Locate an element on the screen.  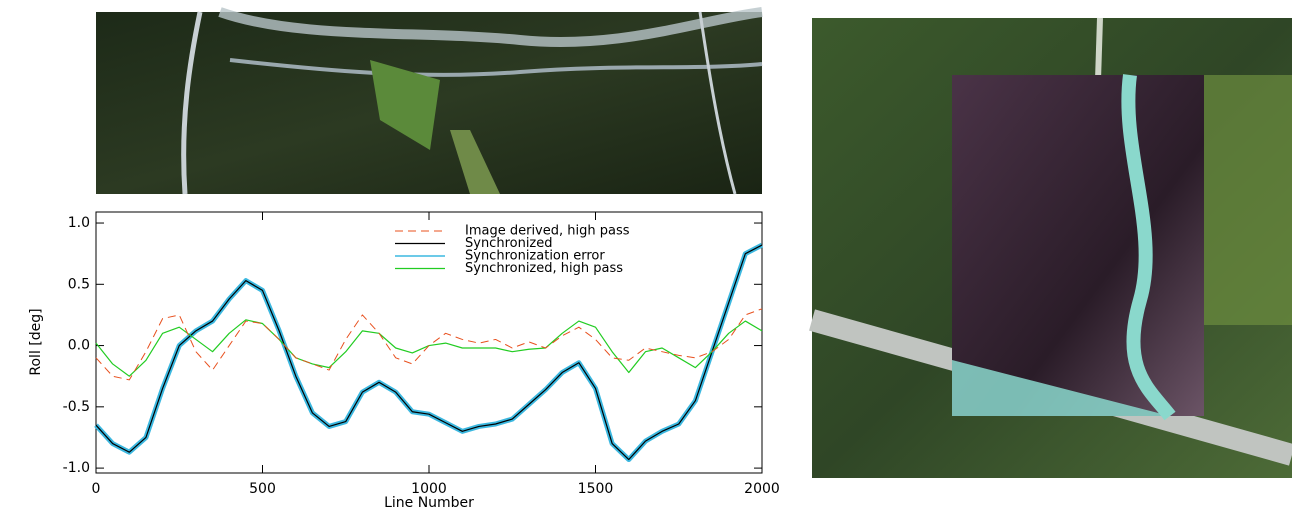
legend-label: Synchronized is located at coordinates (509, 243).